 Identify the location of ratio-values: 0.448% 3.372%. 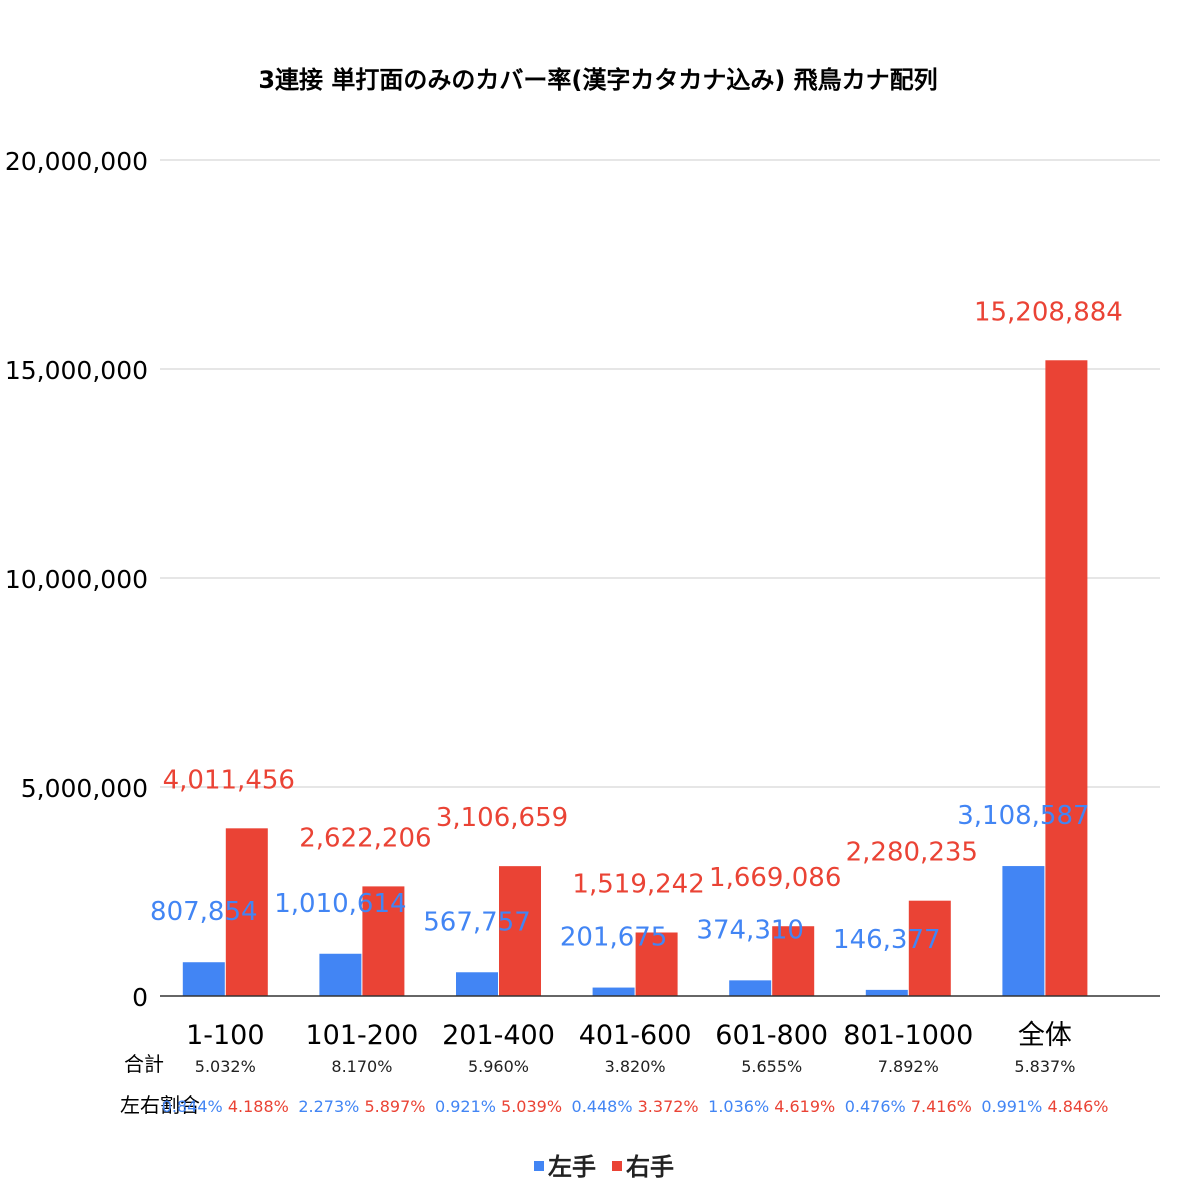
(635, 1106).